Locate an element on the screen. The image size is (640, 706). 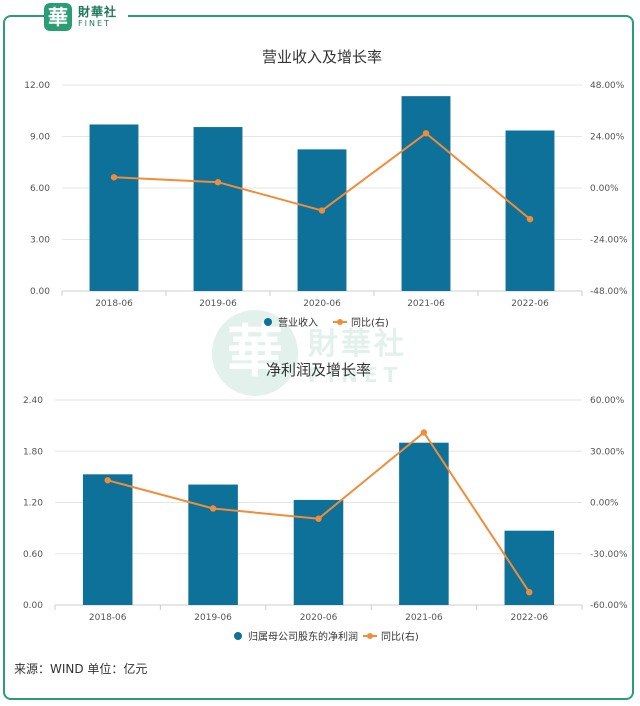
y2-tick-label: -60.00% is located at coordinates (609, 606).